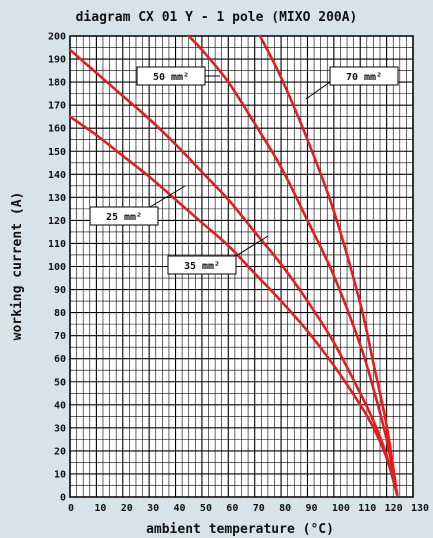 Image resolution: width=433 pixels, height=538 pixels. Describe the element at coordinates (63, 498) in the screenshot. I see `y-tick-label: 0` at that location.